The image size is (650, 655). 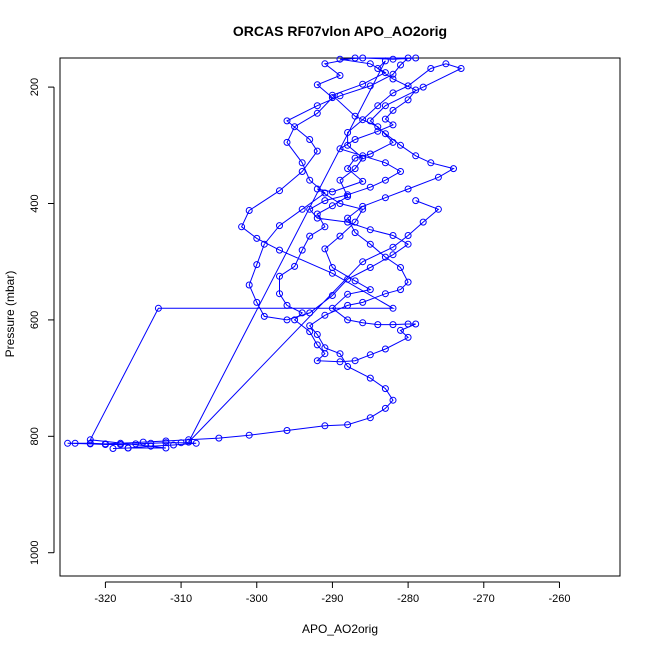 I want to click on y-tick-label: 800, so click(x=35, y=436).